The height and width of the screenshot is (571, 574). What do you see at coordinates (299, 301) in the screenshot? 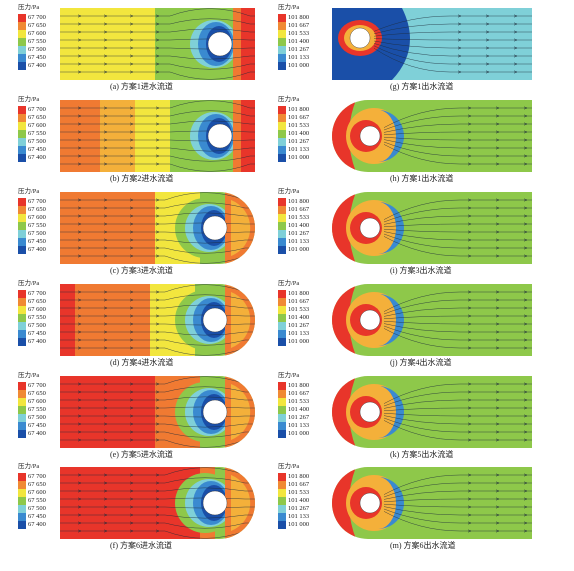
I see `legend-value: 101 667` at bounding box center [299, 301].